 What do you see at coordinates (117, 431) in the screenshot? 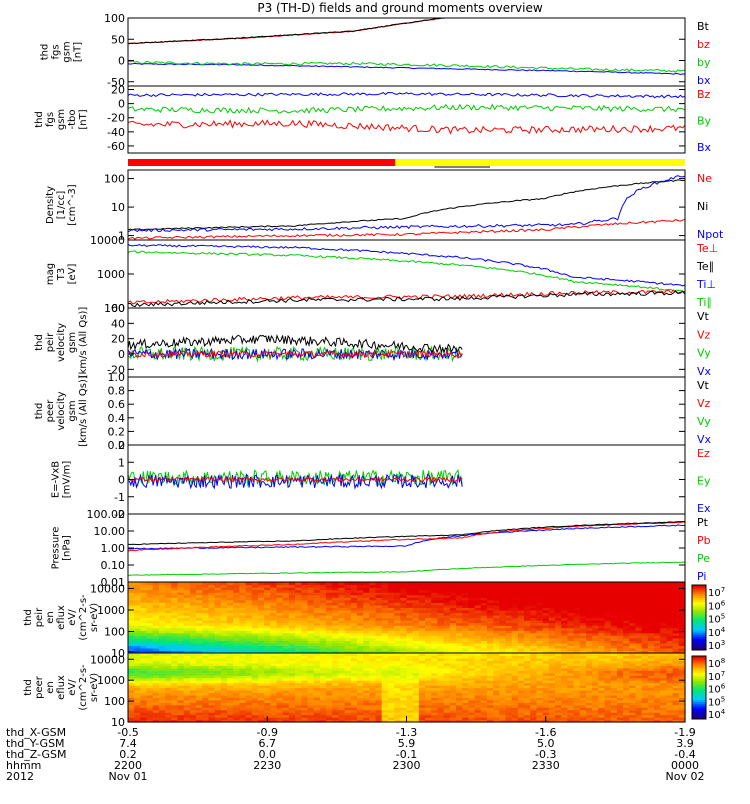
I see `y-tick-label: 0.2` at bounding box center [117, 431].